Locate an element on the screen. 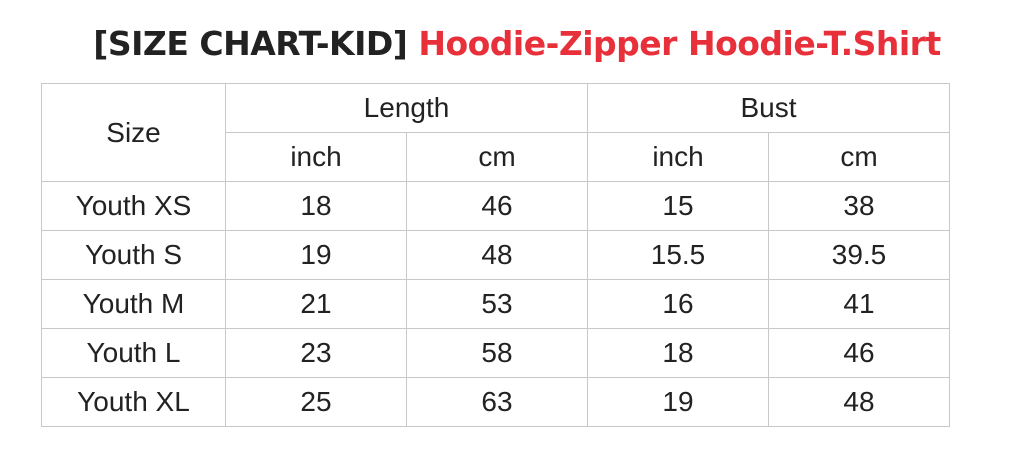  size-cell: Youth XS is located at coordinates (133, 206).